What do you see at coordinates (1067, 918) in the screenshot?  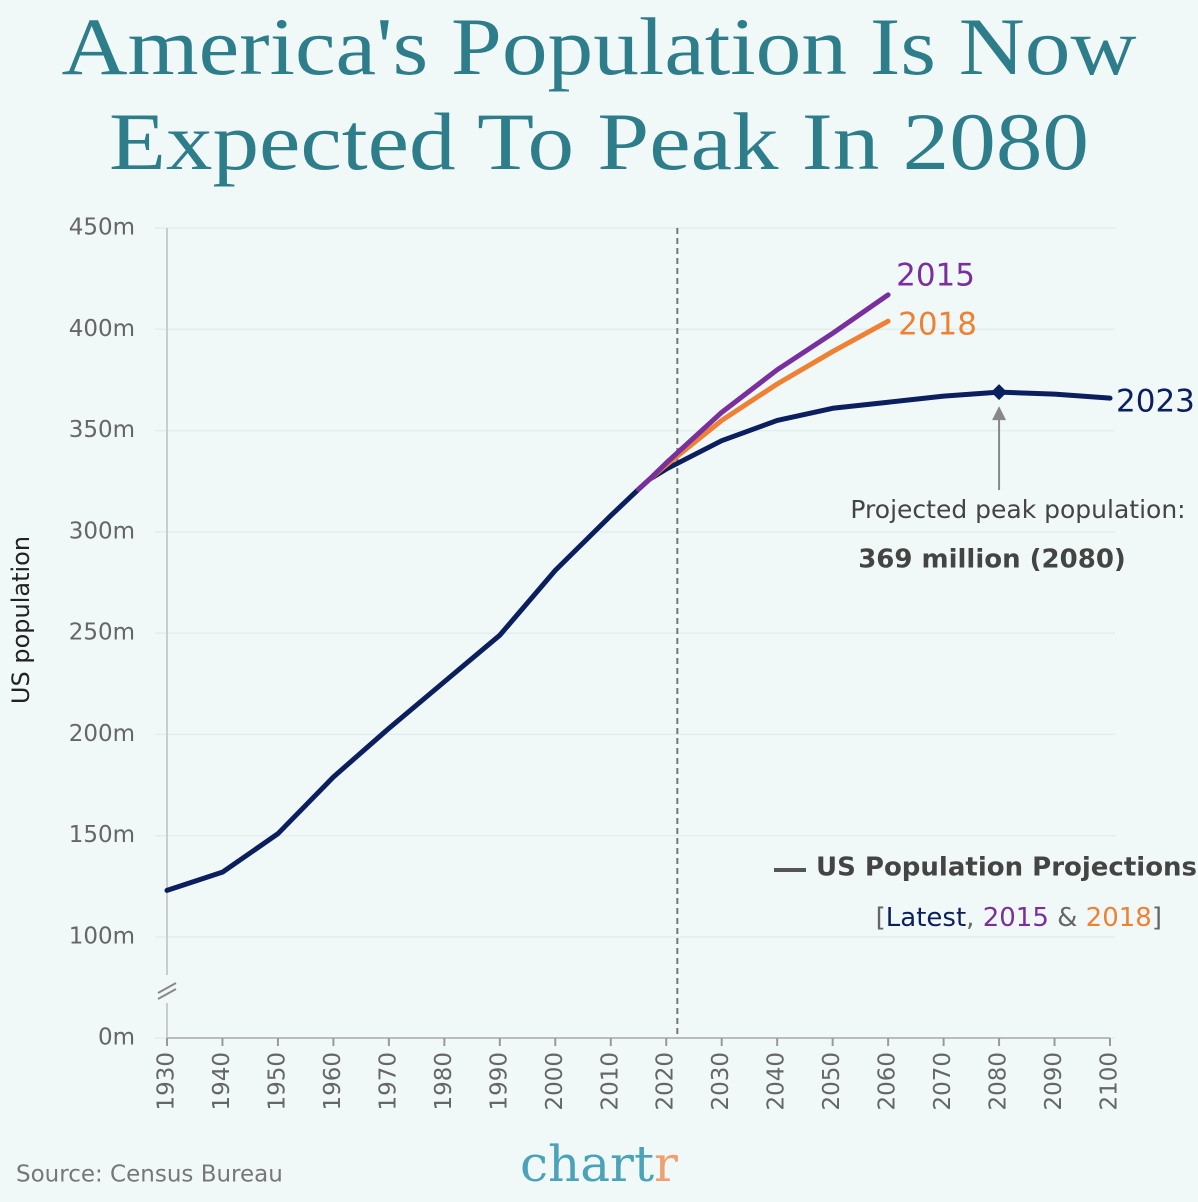 I see `legend-note-part: &` at bounding box center [1067, 918].